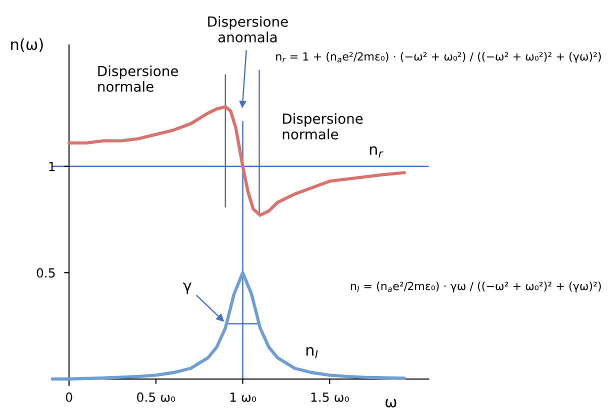 The height and width of the screenshot is (410, 608). Describe the element at coordinates (52, 167) in the screenshot. I see `y-tick-label: 1` at that location.